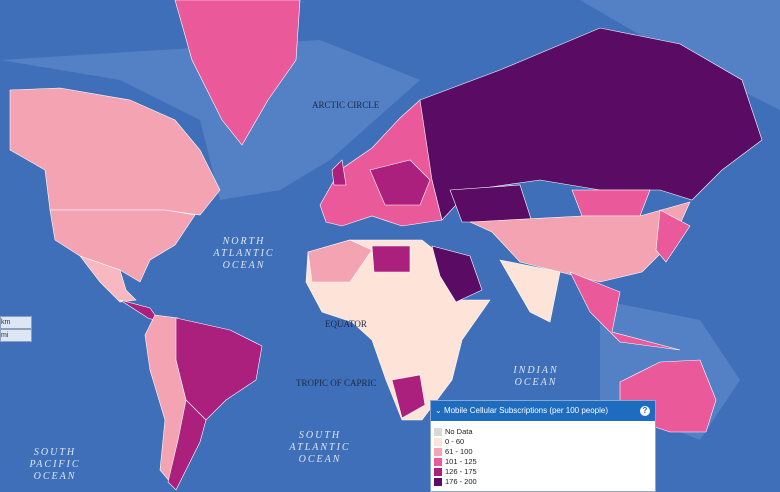  What do you see at coordinates (461, 471) in the screenshot?
I see `legend-label: 126 - 175` at bounding box center [461, 471].